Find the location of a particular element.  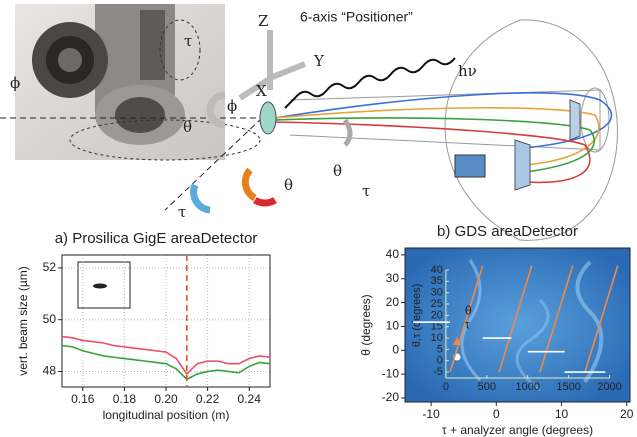

legend-label: θ is located at coordinates (468, 311).